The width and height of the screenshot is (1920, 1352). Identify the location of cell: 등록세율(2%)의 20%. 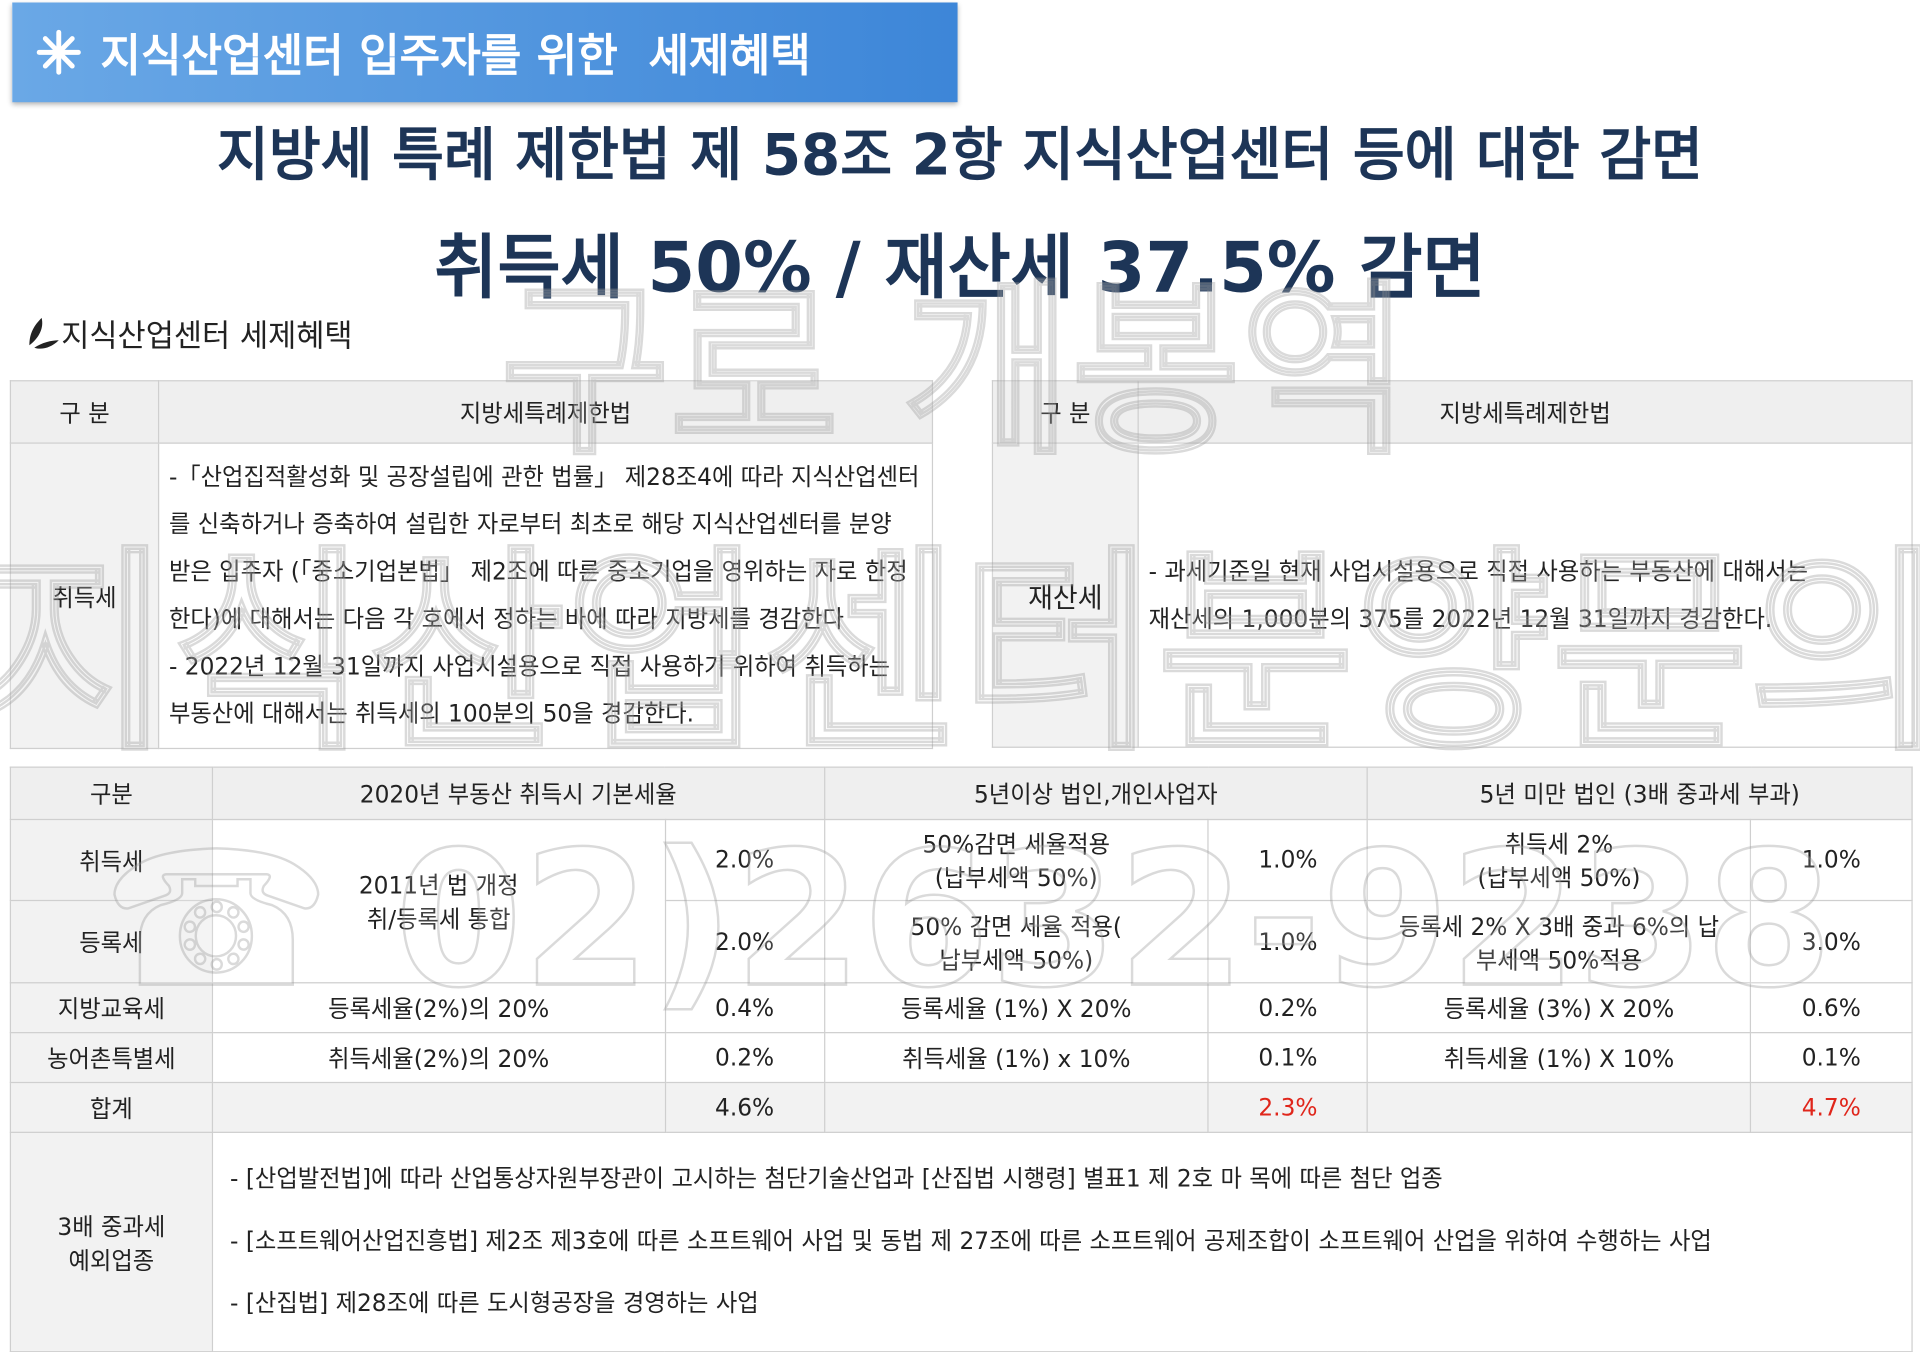
(438, 1008).